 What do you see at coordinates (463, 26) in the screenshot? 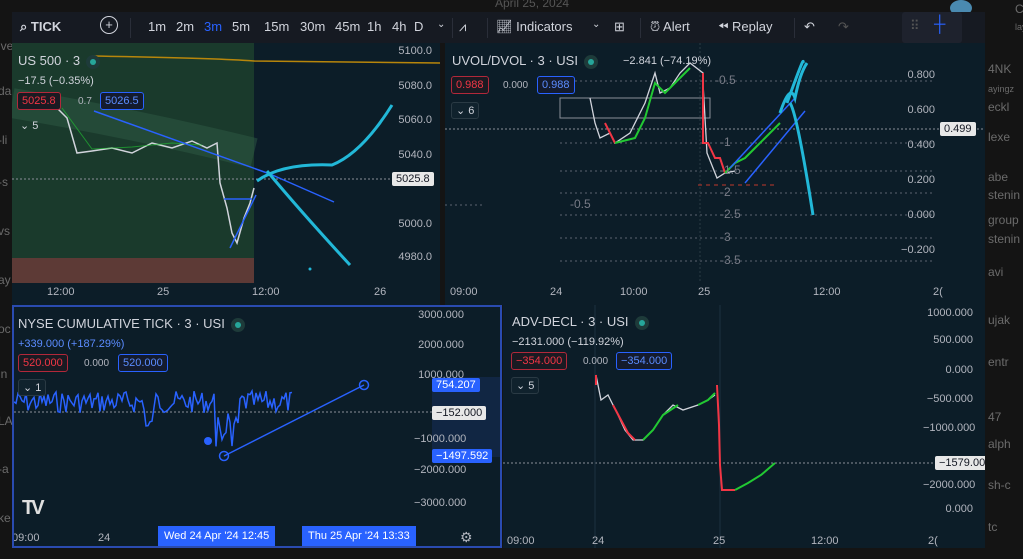
I see `chart-type-line-icon: ⩘` at bounding box center [463, 26].